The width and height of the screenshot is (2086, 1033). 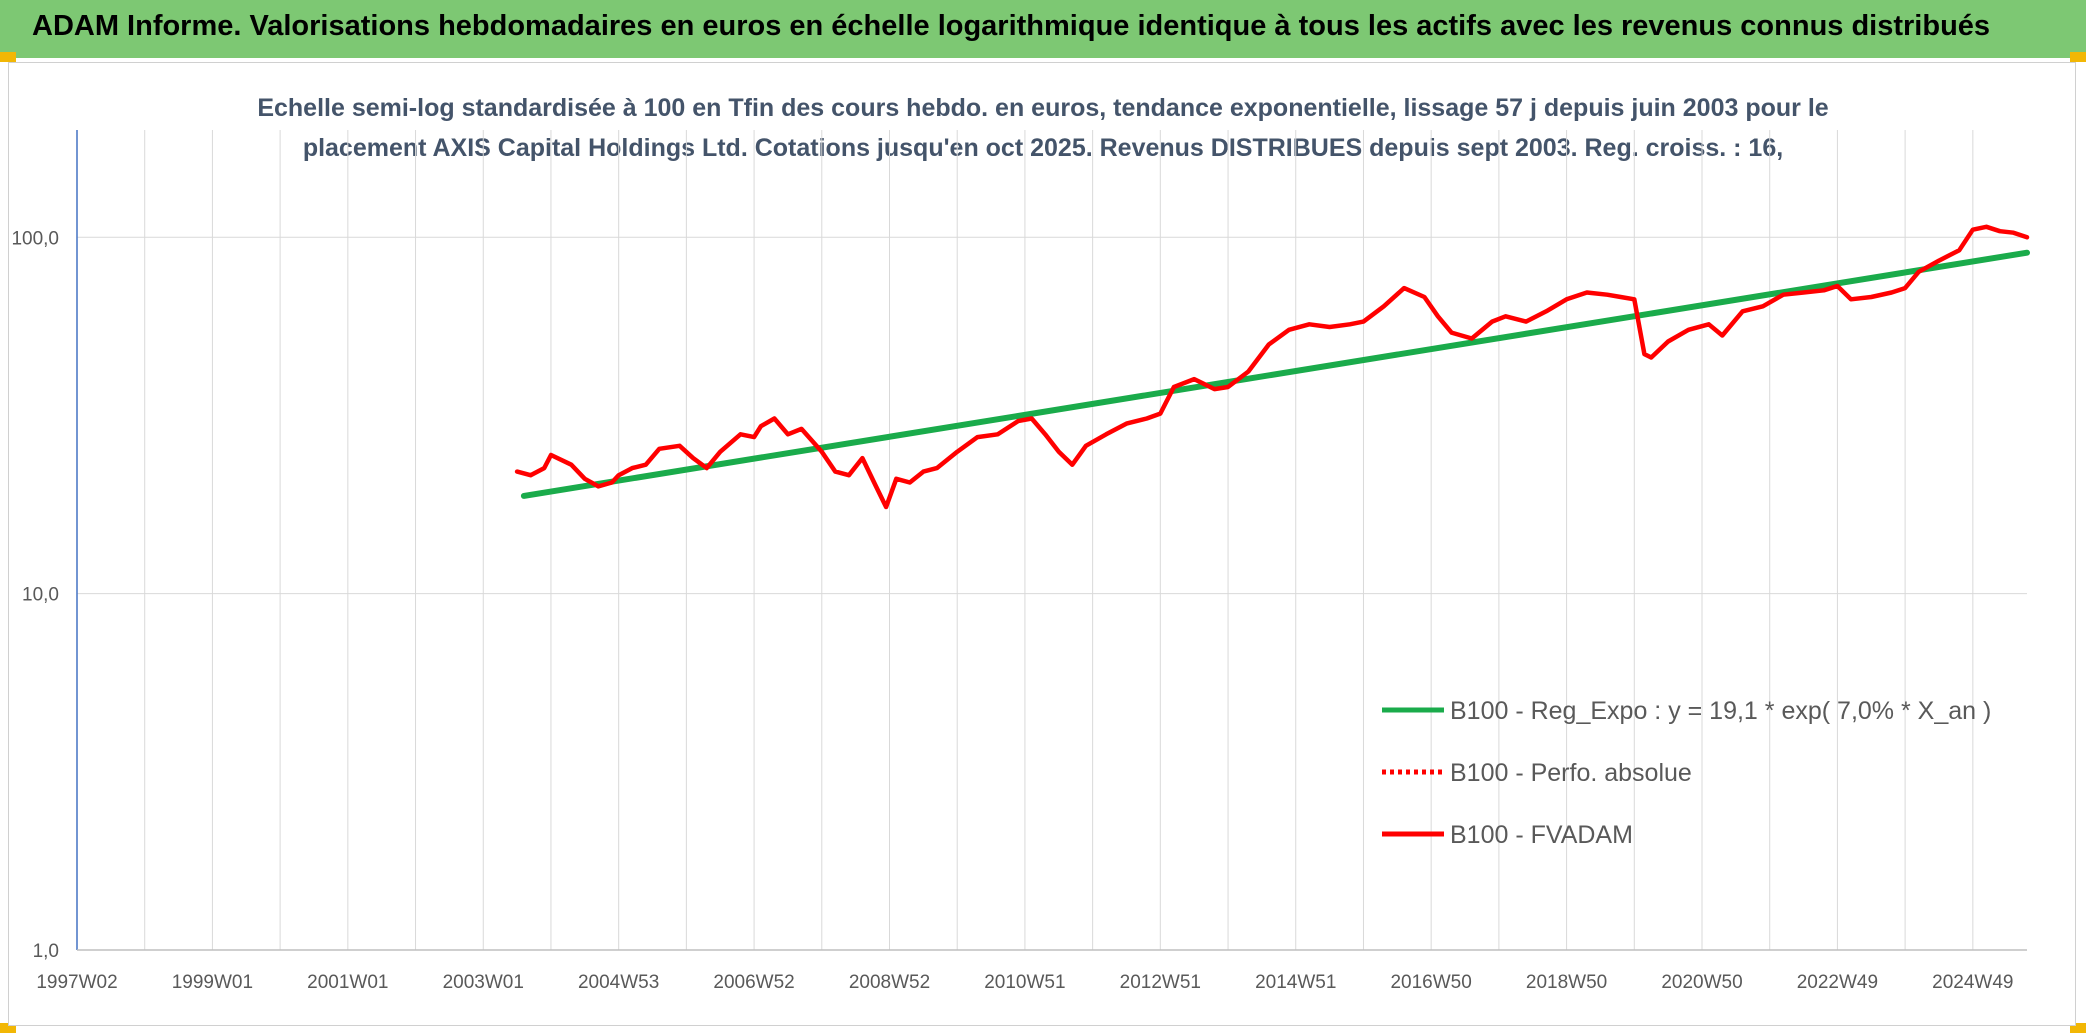 What do you see at coordinates (1295, 982) in the screenshot?
I see `x-tick-label: 2014W51` at bounding box center [1295, 982].